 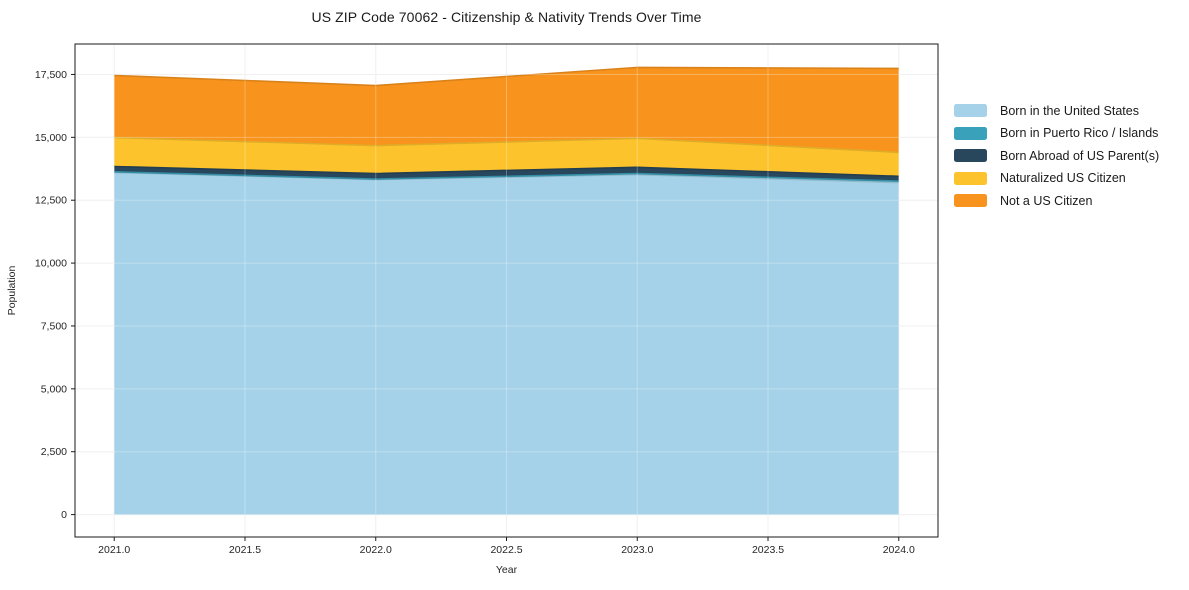 What do you see at coordinates (768, 550) in the screenshot?
I see `x-tick-label: 2023.5` at bounding box center [768, 550].